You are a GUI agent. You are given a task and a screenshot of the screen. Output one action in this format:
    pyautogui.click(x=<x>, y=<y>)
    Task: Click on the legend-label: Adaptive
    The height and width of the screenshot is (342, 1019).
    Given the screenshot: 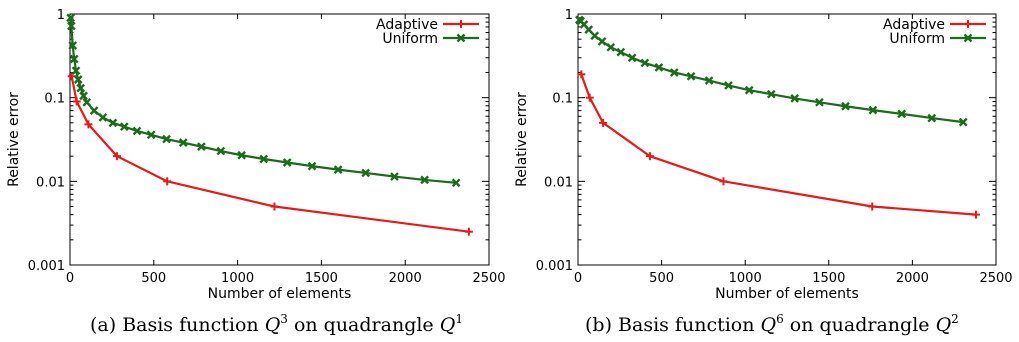 What is the action you would take?
    pyautogui.click(x=407, y=25)
    